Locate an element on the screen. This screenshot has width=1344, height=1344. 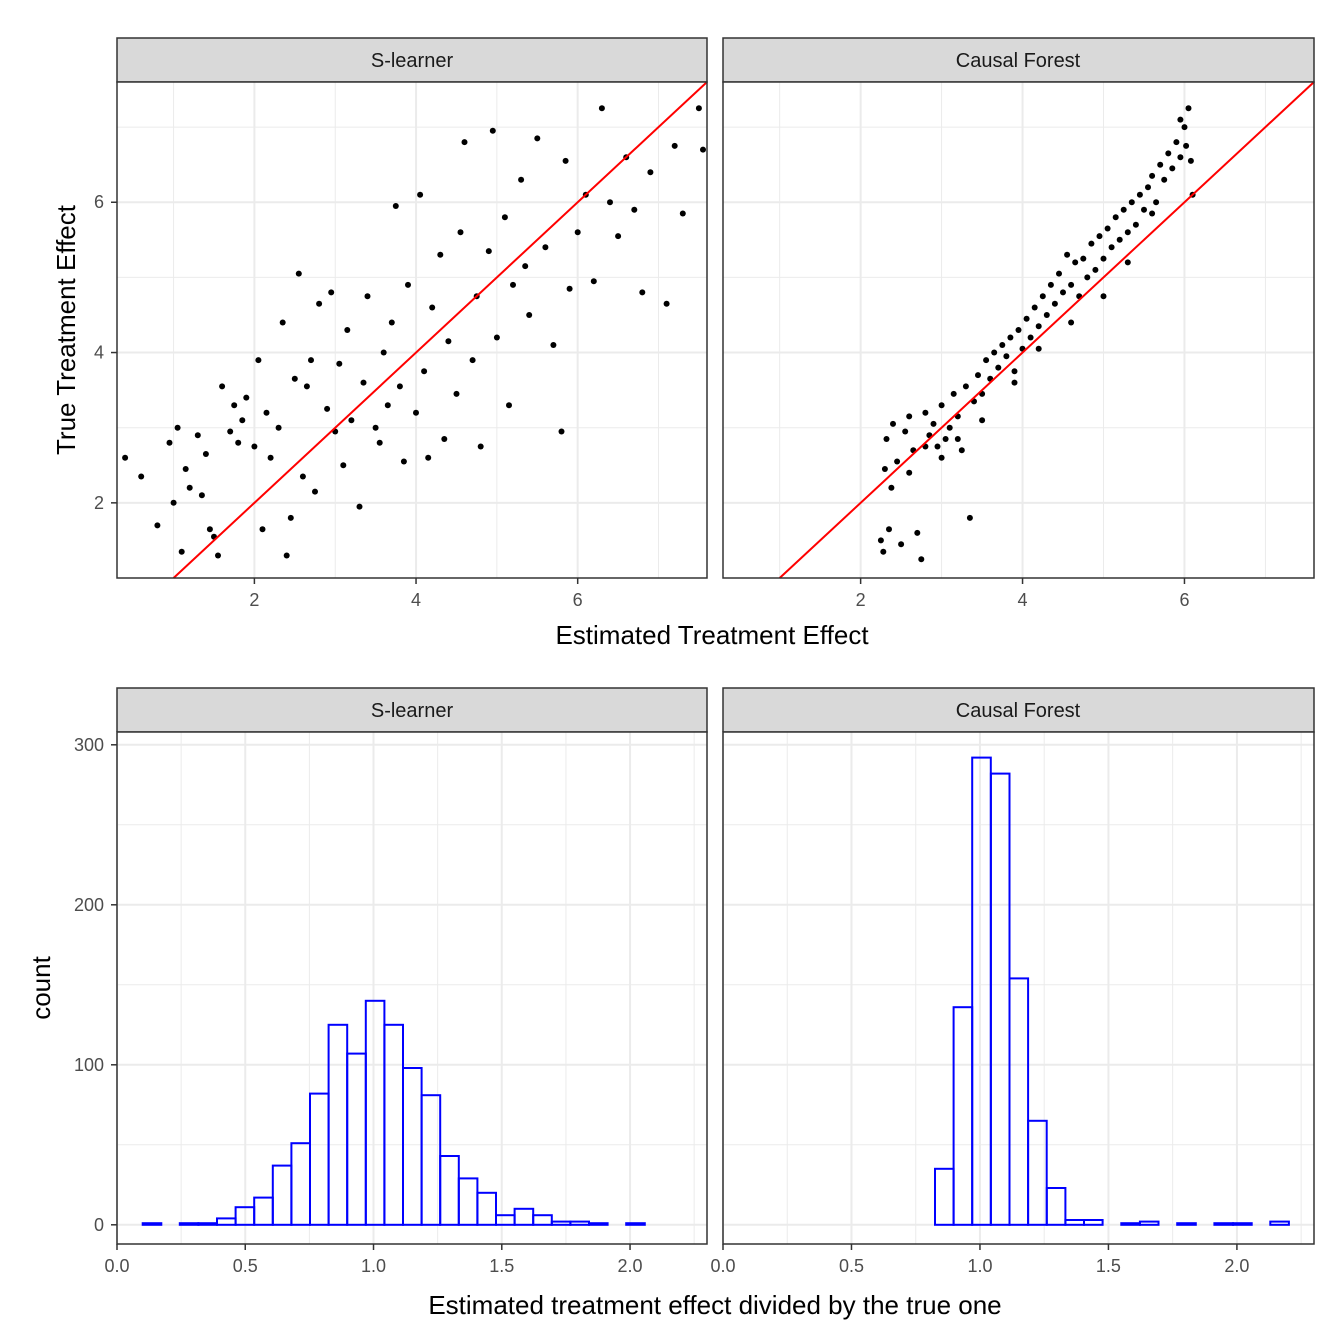
identity-line-s-learner is located at coordinates (440, 330).